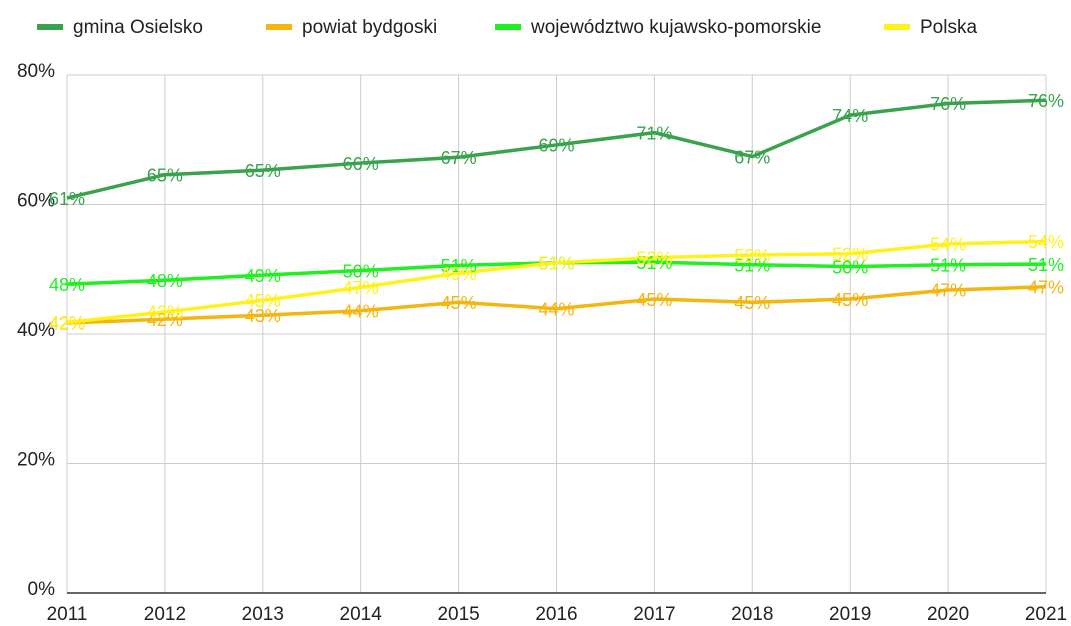 Image resolution: width=1071 pixels, height=626 pixels. I want to click on x-tick-label: 2013, so click(263, 614).